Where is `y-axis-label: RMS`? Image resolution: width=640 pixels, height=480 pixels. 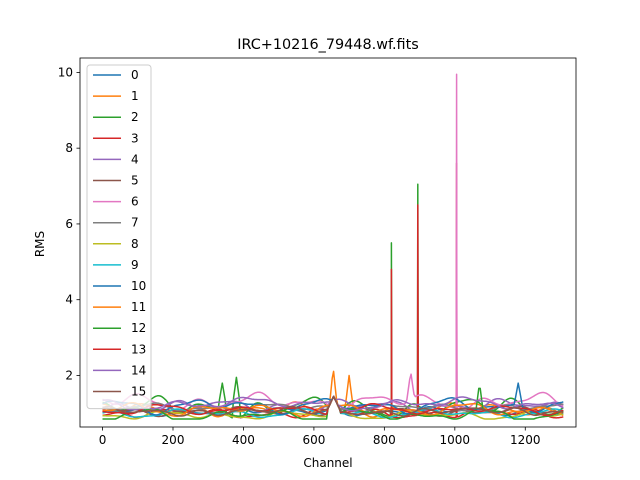 y-axis-label: RMS is located at coordinates (40, 244).